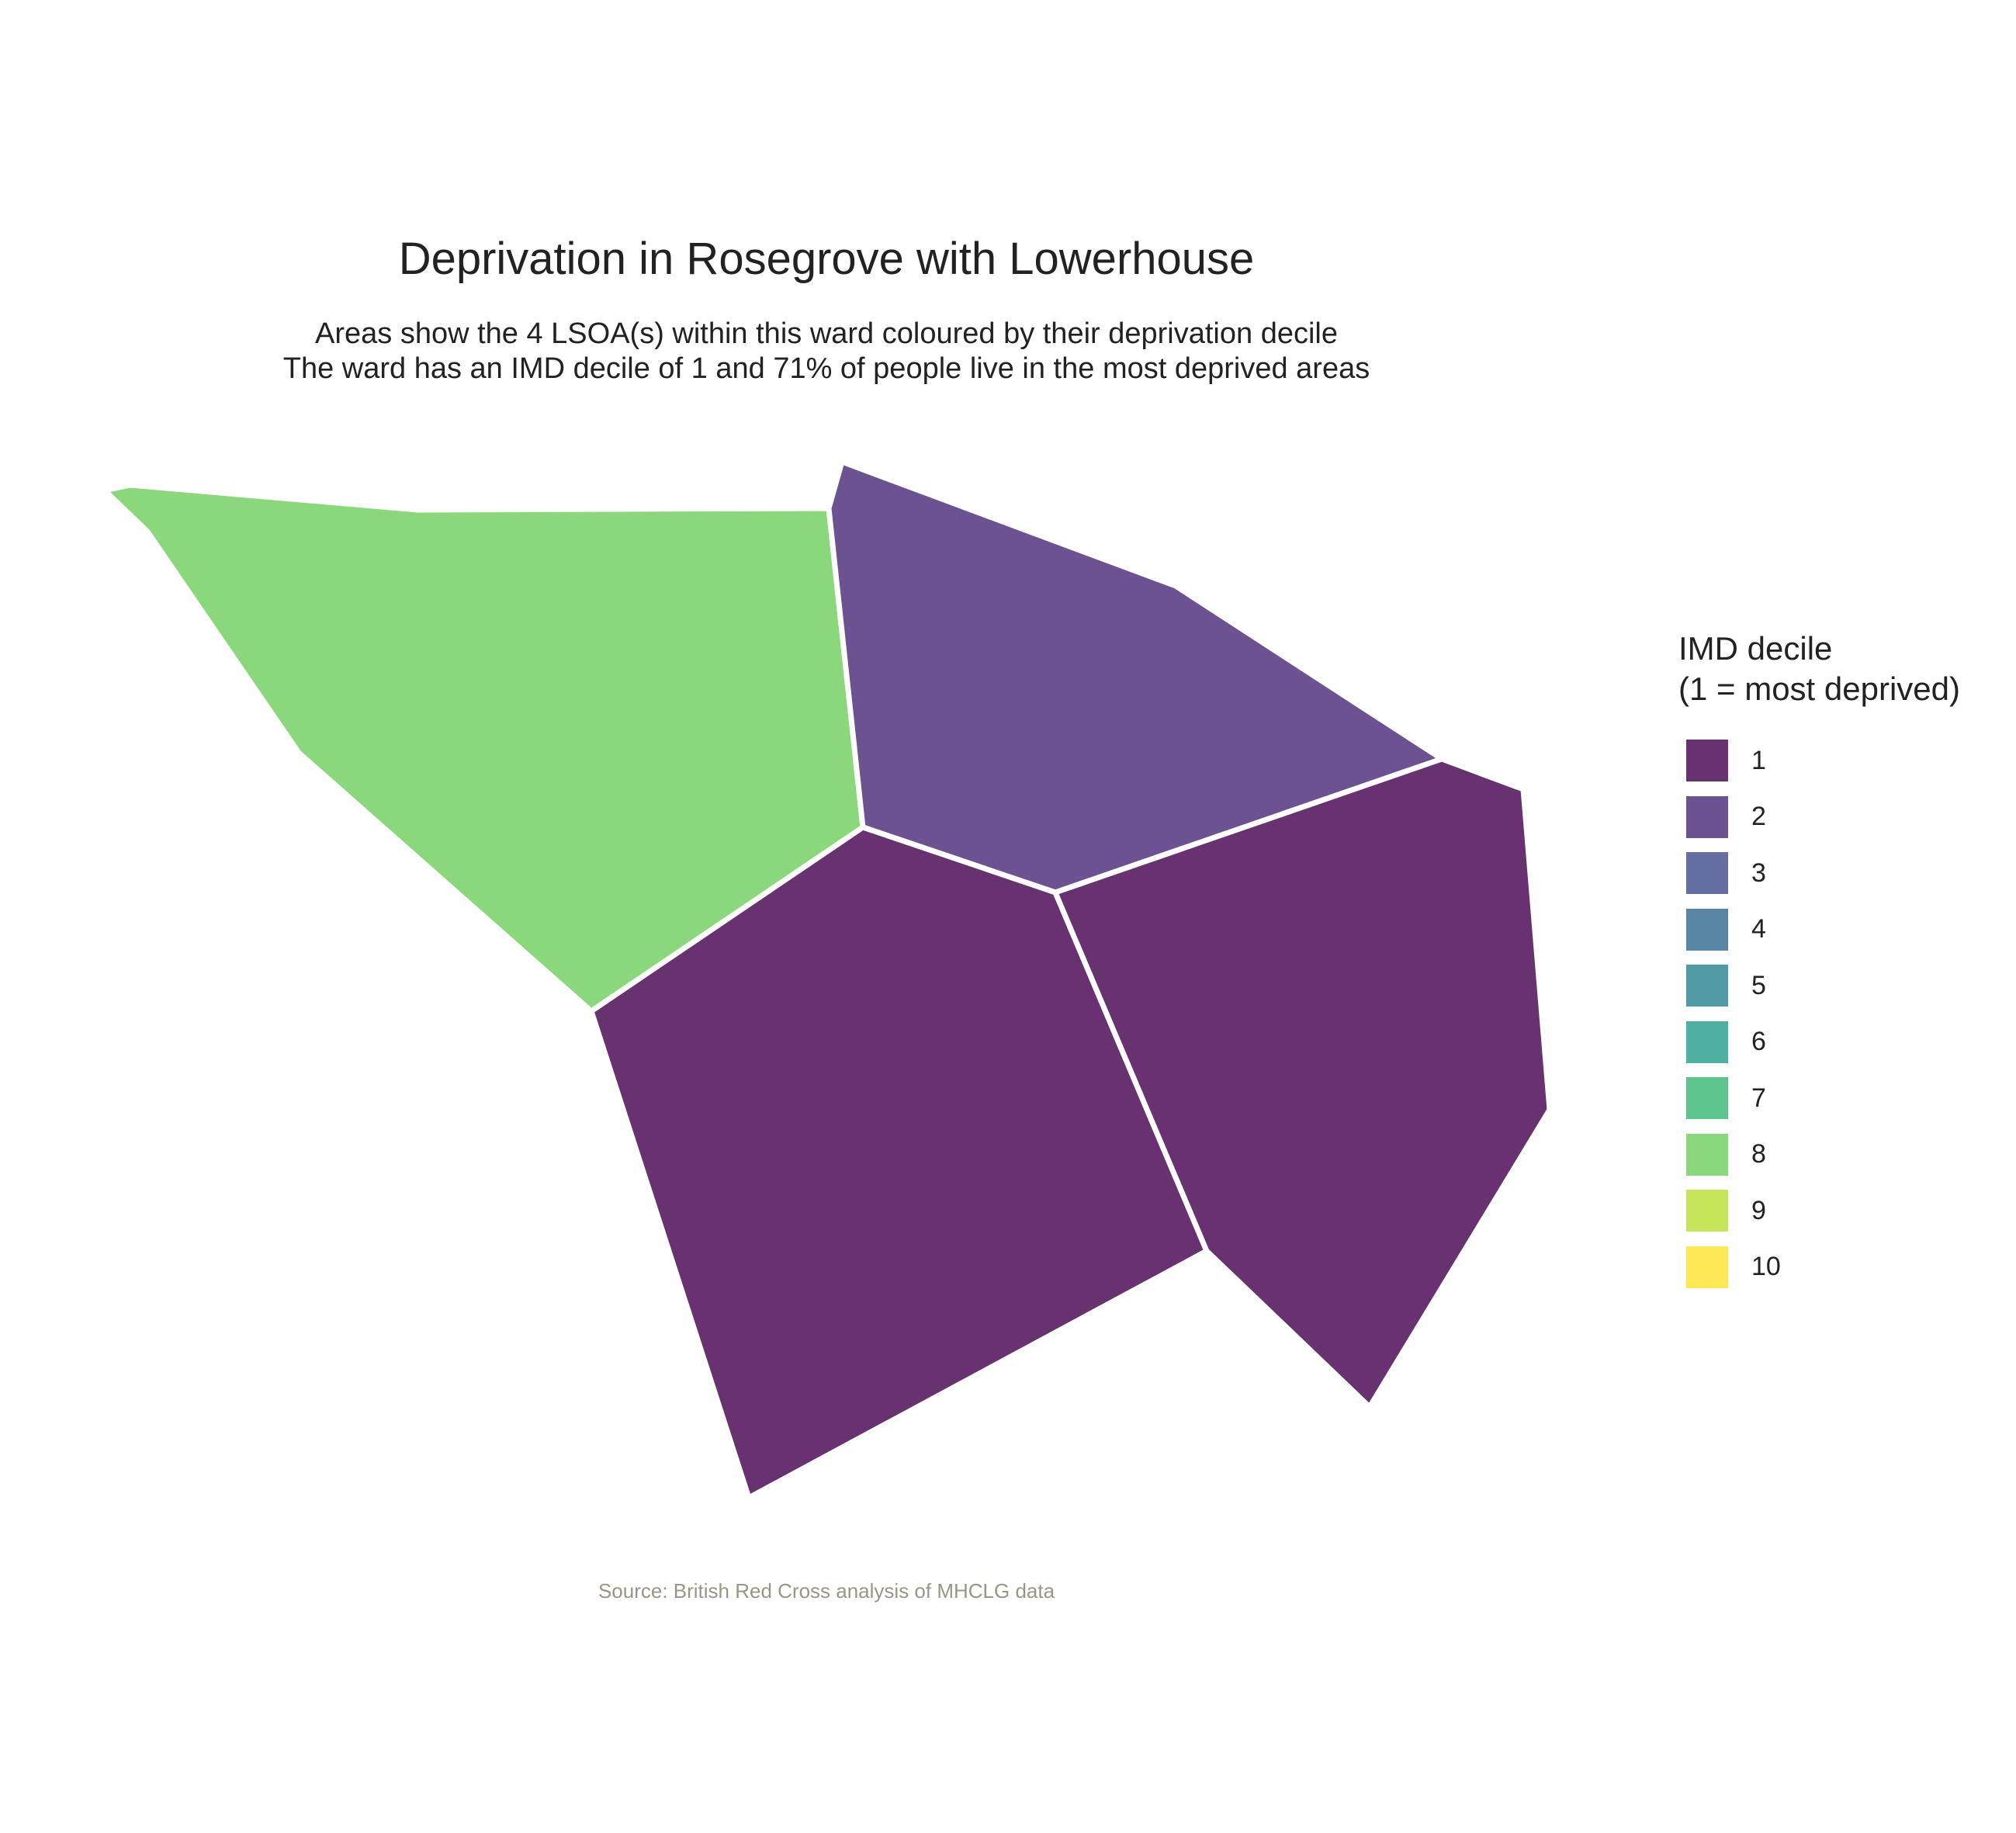 This screenshot has width=2016, height=1833. Describe the element at coordinates (1766, 1267) in the screenshot. I see `legend-label: 10` at that location.